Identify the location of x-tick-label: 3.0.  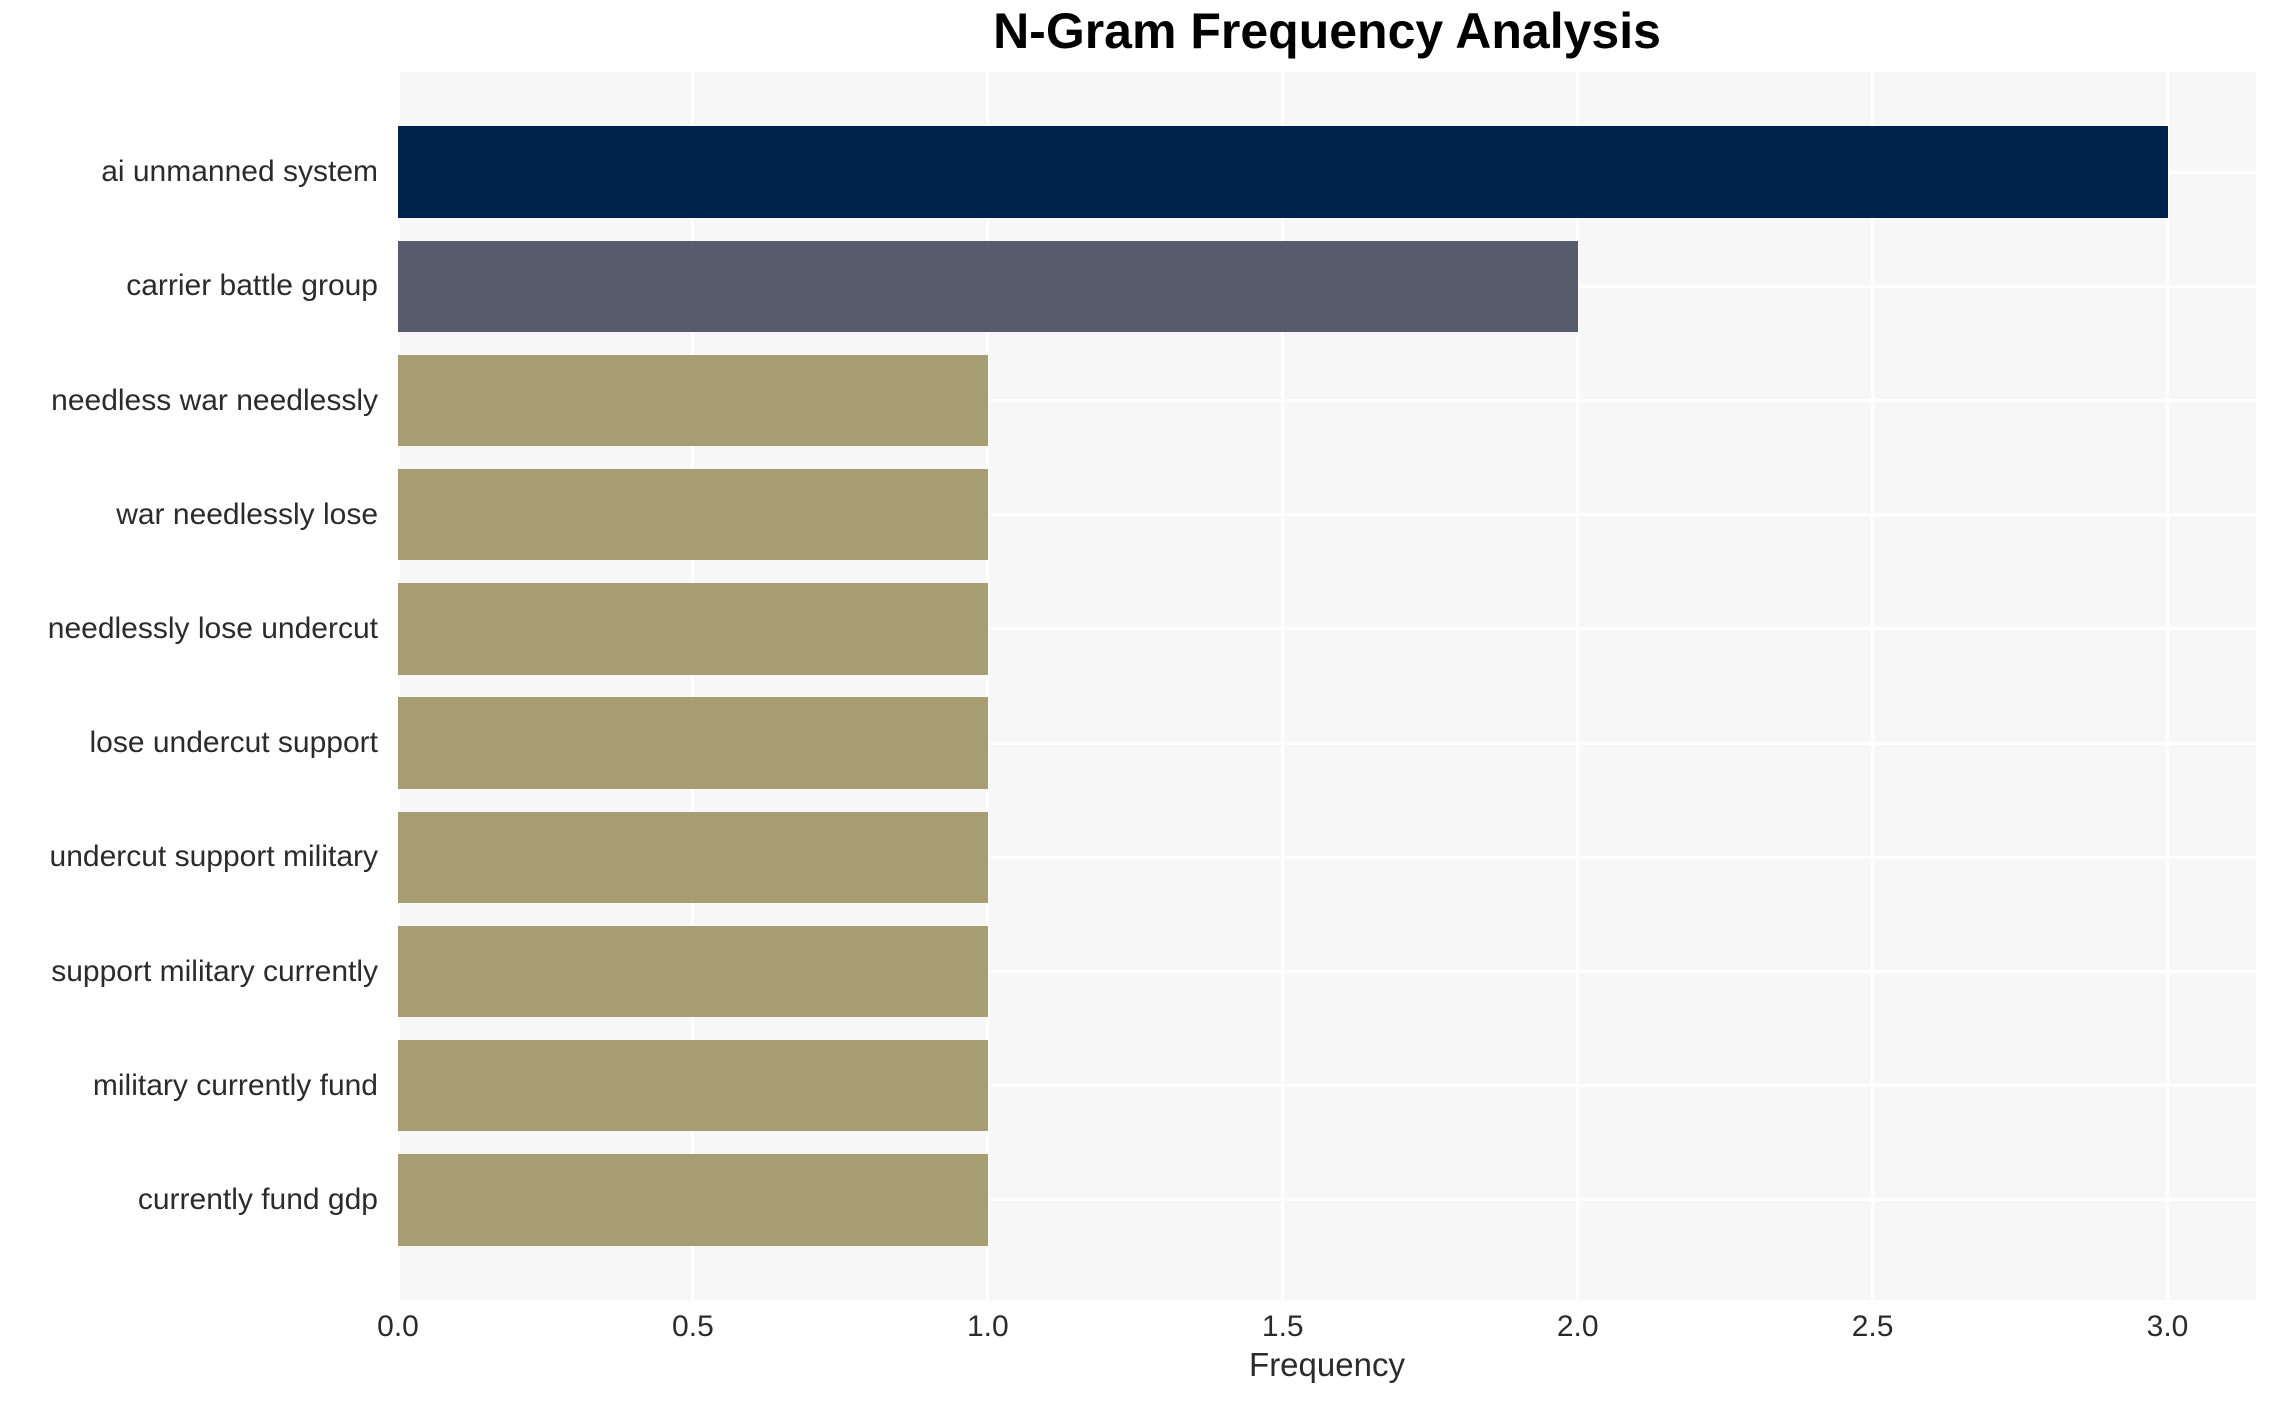
(2167, 1326).